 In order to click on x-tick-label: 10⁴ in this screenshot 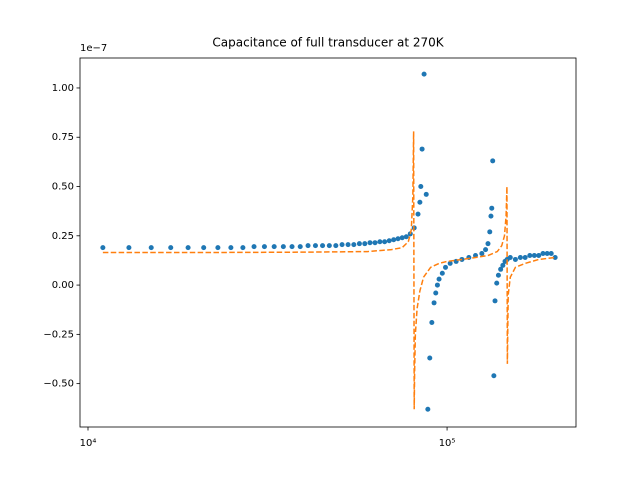, I will do `click(88, 443)`.